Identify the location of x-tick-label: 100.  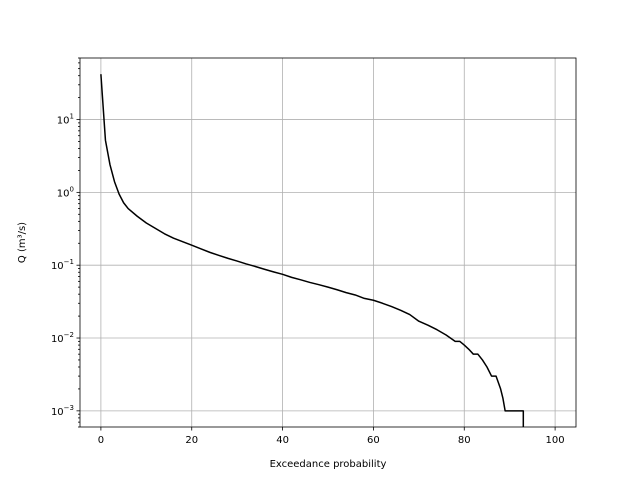
(555, 440).